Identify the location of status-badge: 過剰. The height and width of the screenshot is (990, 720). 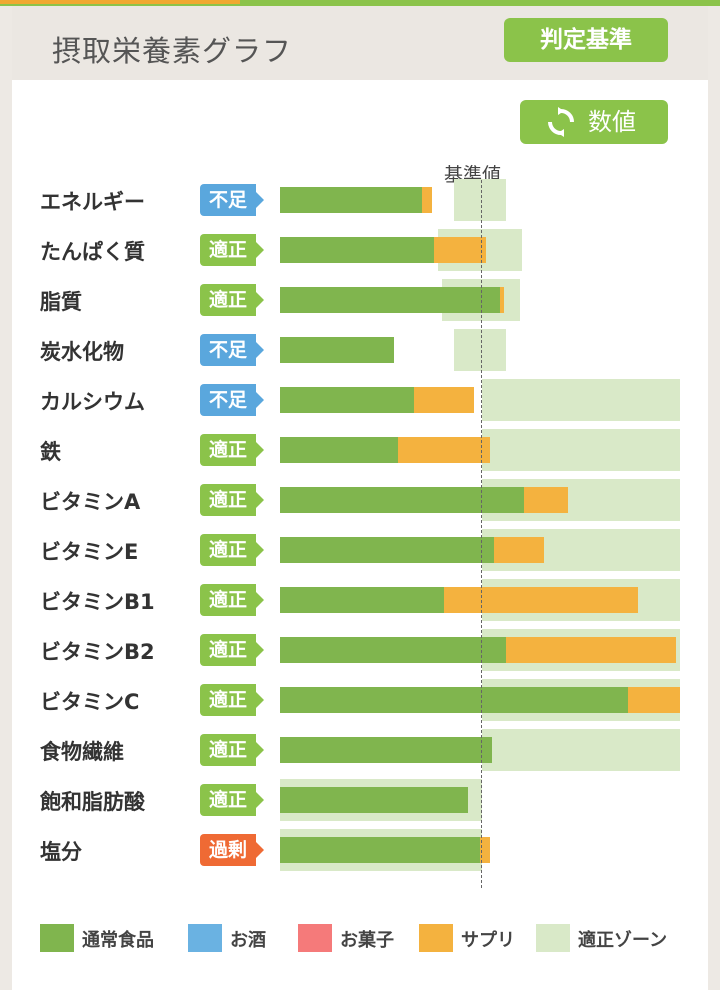
(232, 850).